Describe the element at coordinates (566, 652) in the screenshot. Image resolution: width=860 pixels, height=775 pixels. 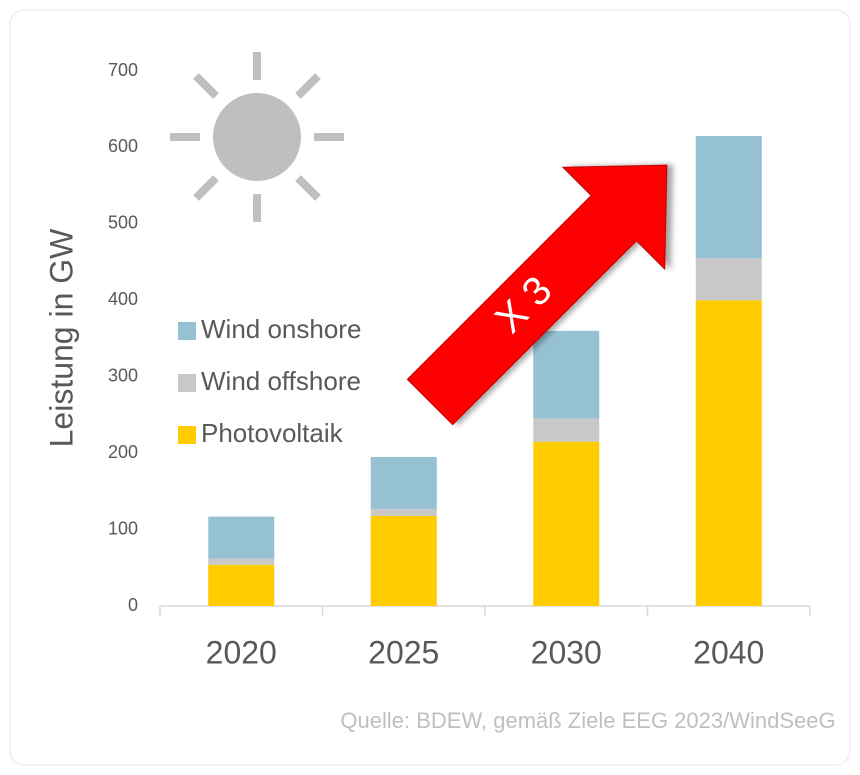
I see `x-tick-label: 2030` at that location.